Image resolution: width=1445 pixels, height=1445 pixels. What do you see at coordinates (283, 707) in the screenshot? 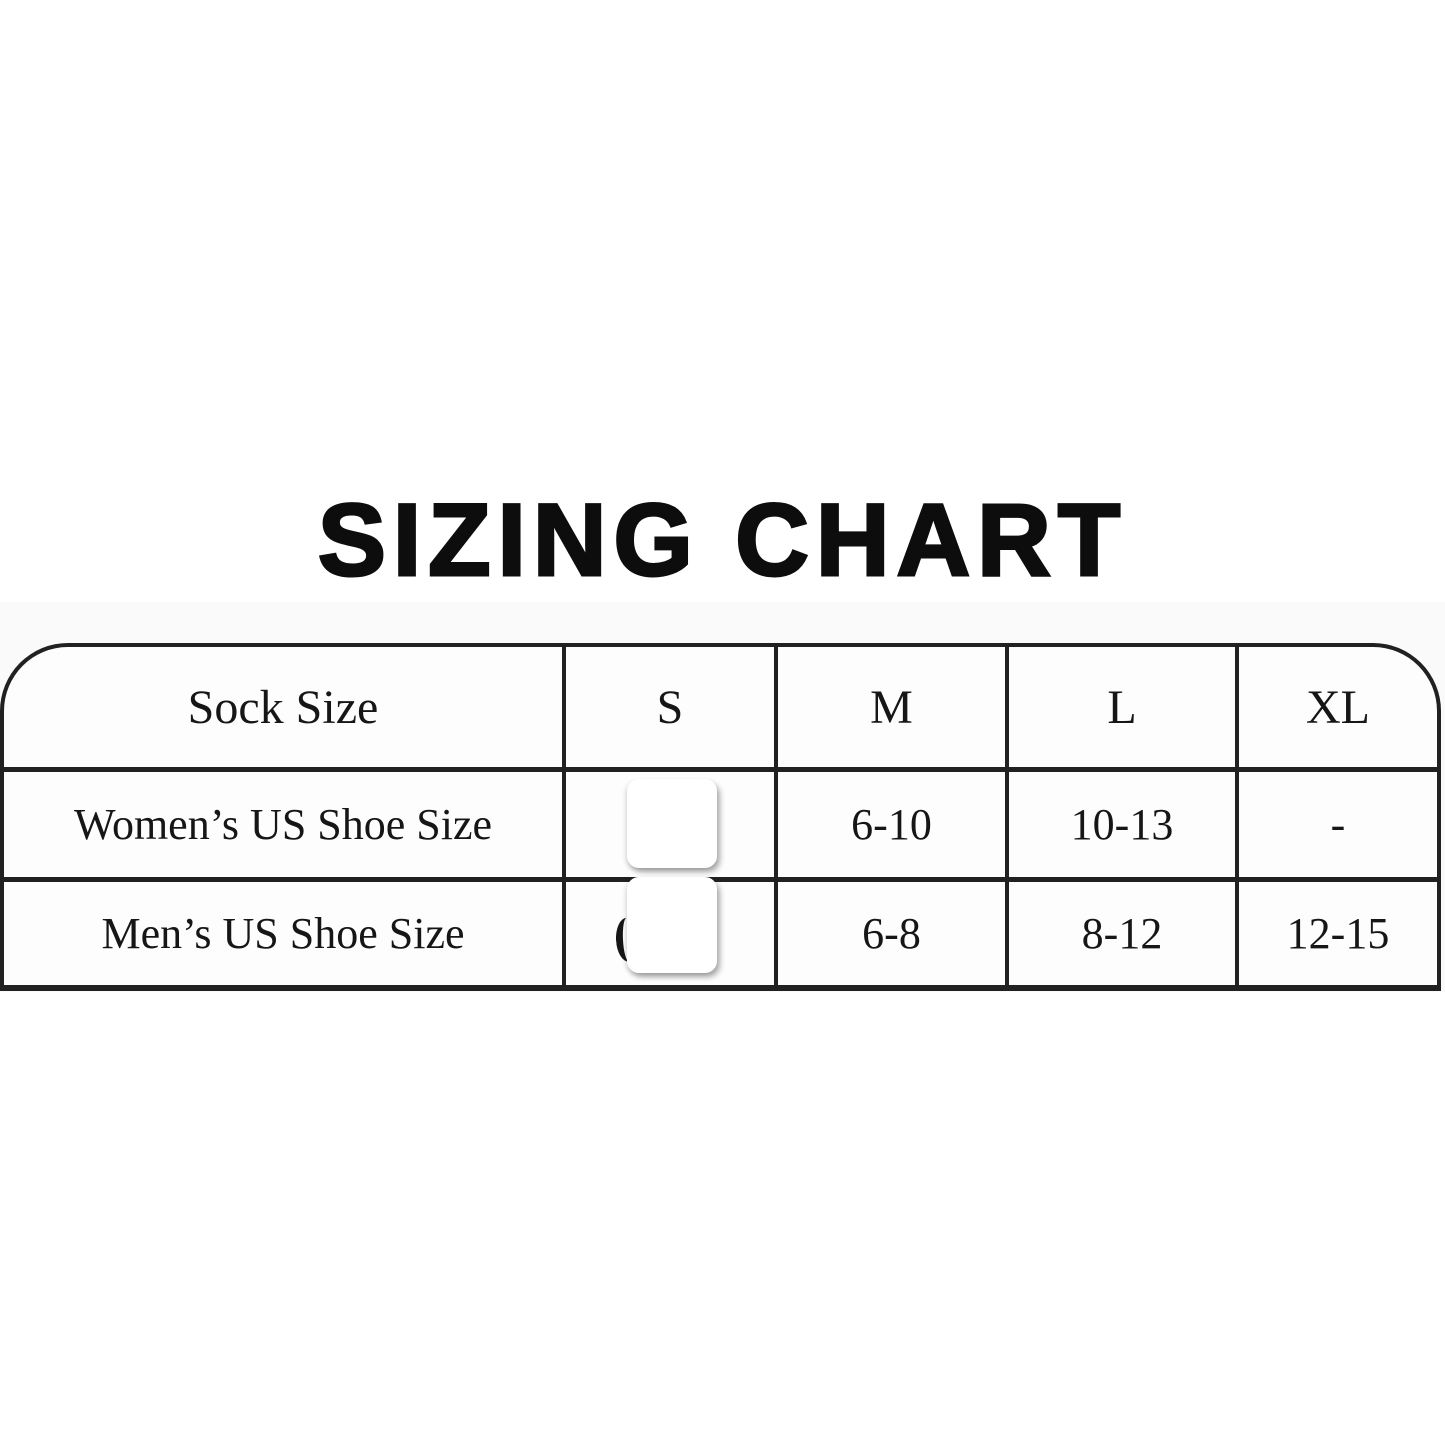
I see `column-header-sock-size: Sock Size` at bounding box center [283, 707].